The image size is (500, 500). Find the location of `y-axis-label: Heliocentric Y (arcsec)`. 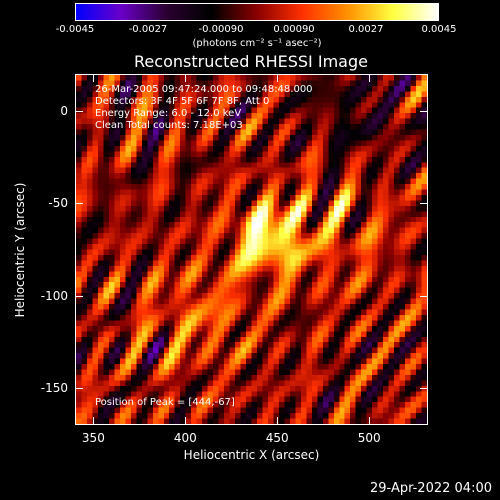

y-axis-label: Heliocentric Y (arcsec) is located at coordinates (20, 250).